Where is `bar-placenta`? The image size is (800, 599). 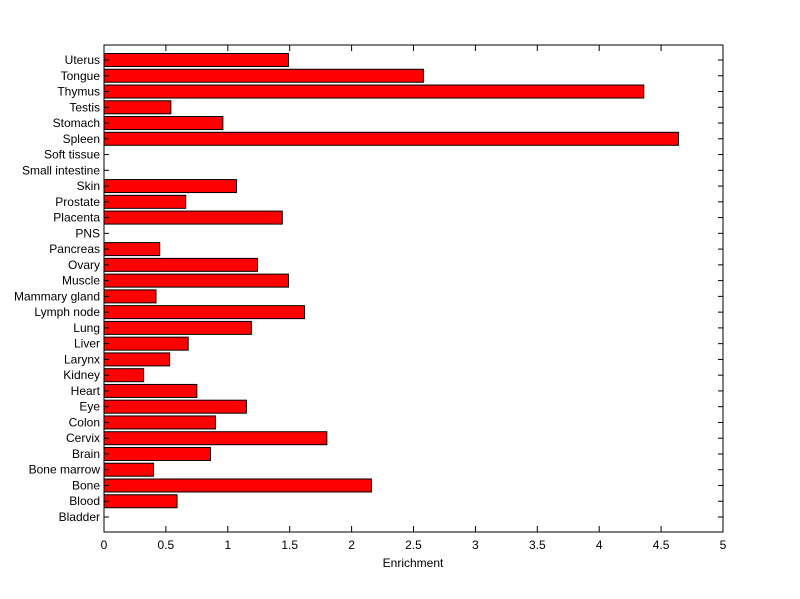
bar-placenta is located at coordinates (193, 217).